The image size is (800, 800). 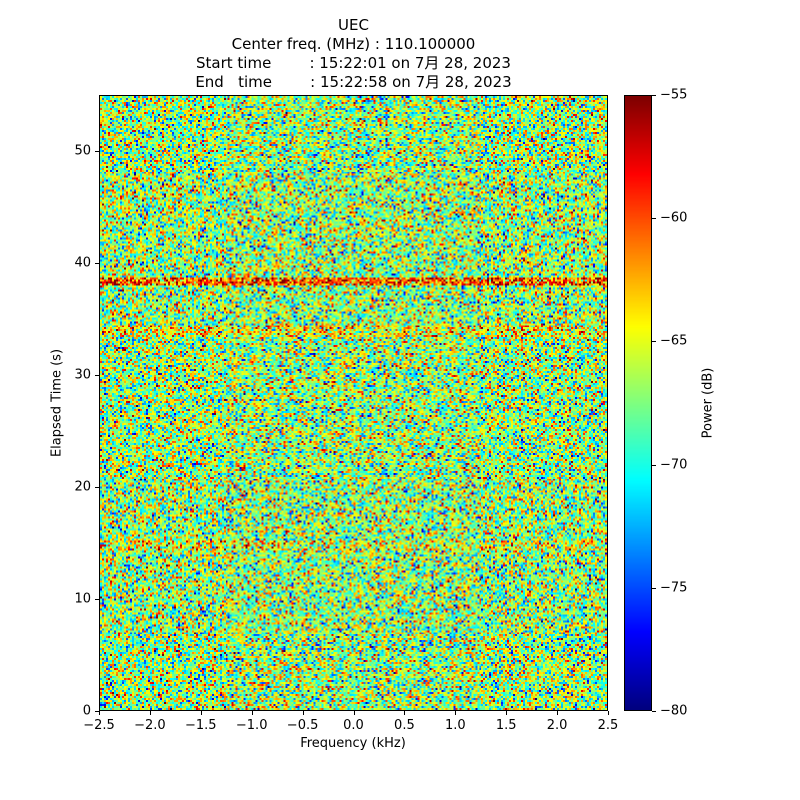 I want to click on plot-title: UEC, so click(x=353, y=25).